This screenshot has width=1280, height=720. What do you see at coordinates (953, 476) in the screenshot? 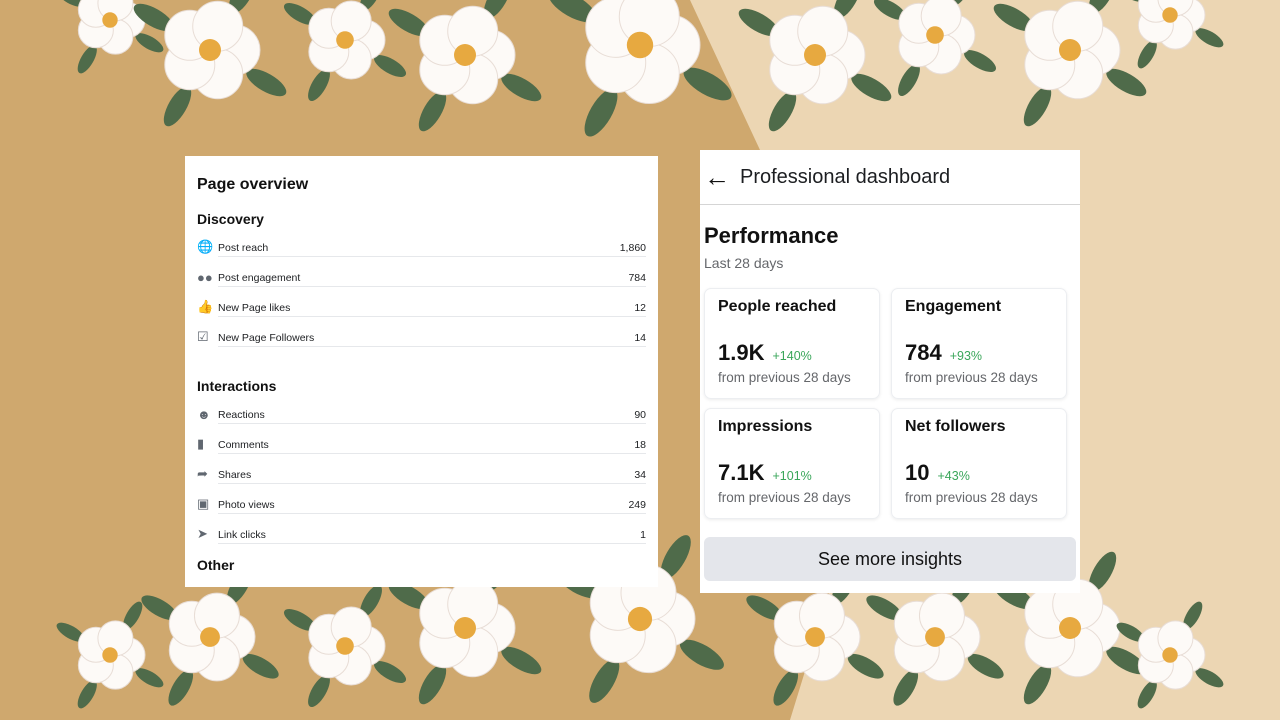
I see `card-delta: +43%` at bounding box center [953, 476].